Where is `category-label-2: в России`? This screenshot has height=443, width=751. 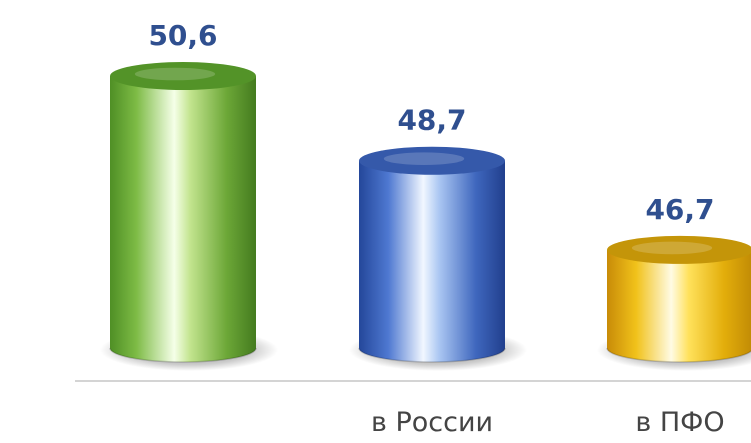
category-label-2: в России is located at coordinates (432, 422).